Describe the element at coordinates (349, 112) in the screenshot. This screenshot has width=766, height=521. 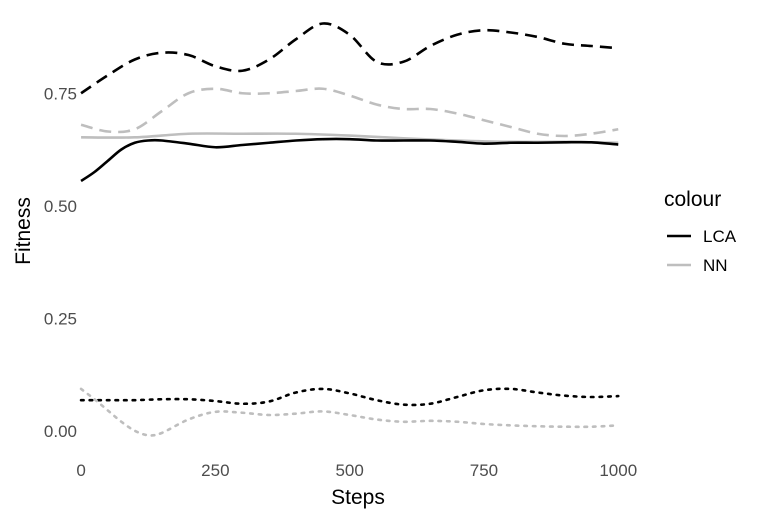
I see `series-line-nn-dashed` at that location.